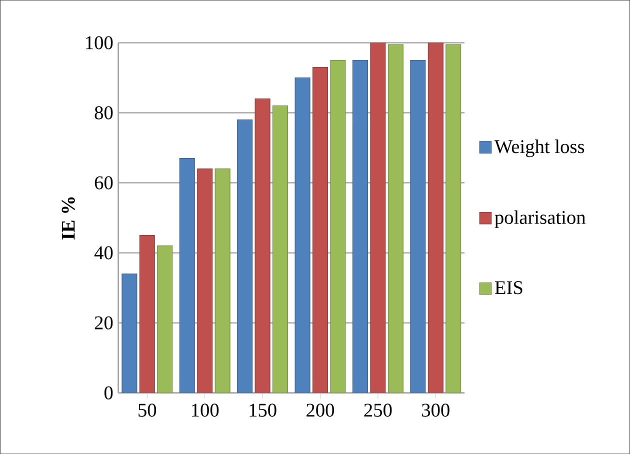 The height and width of the screenshot is (454, 630). What do you see at coordinates (263, 410) in the screenshot?
I see `x-tick-label: 150` at bounding box center [263, 410].